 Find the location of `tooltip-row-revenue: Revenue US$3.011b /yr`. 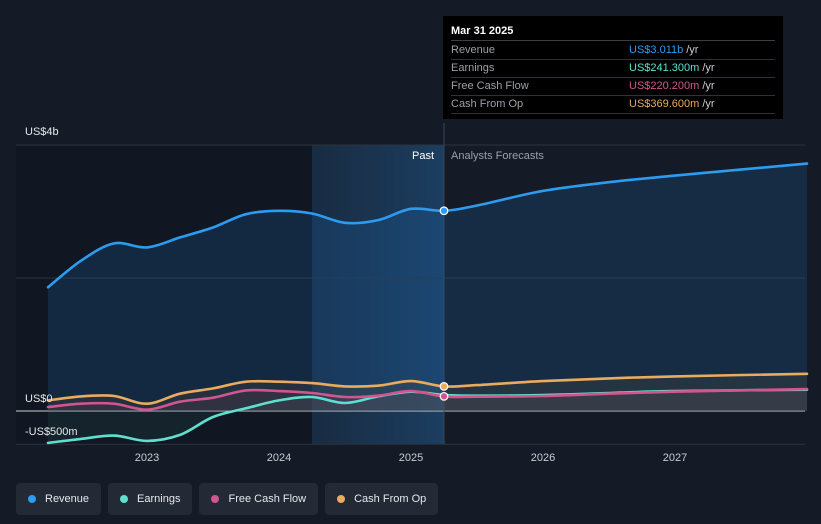

tooltip-row-revenue: Revenue US$3.011b /yr is located at coordinates (613, 51).